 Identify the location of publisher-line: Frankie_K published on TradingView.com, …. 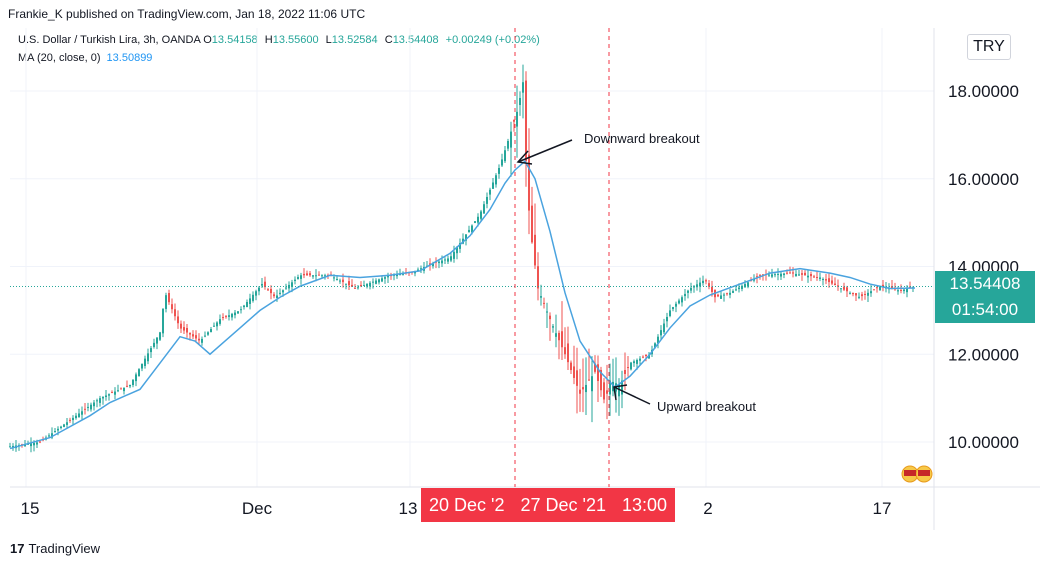
(187, 14).